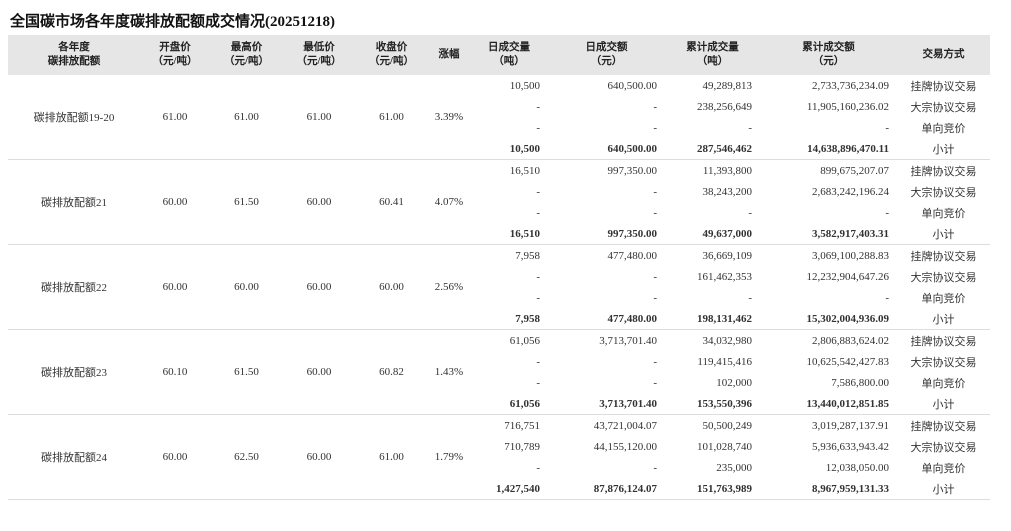  I want to click on number-cell: 14,638,896,470.11, so click(828, 149).